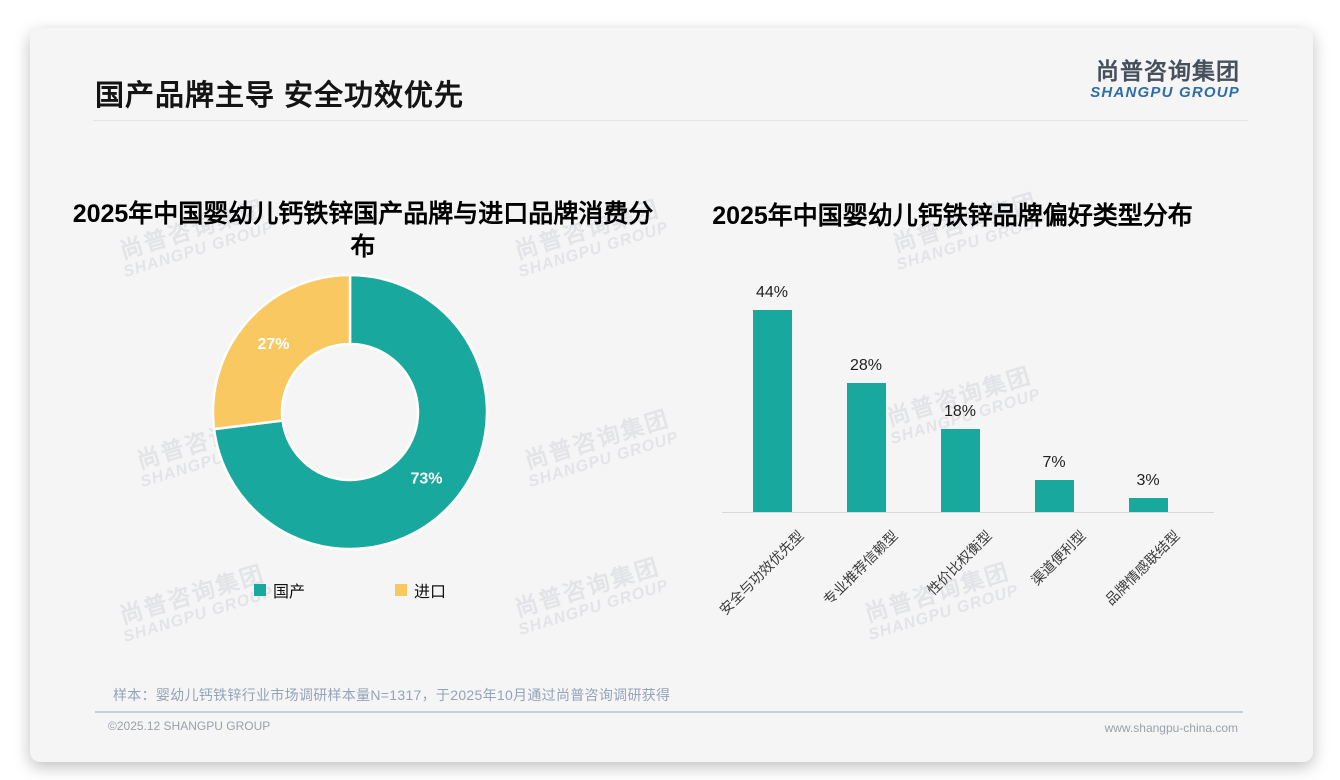  What do you see at coordinates (1054, 462) in the screenshot?
I see `bar-value-label: 7%` at bounding box center [1054, 462].